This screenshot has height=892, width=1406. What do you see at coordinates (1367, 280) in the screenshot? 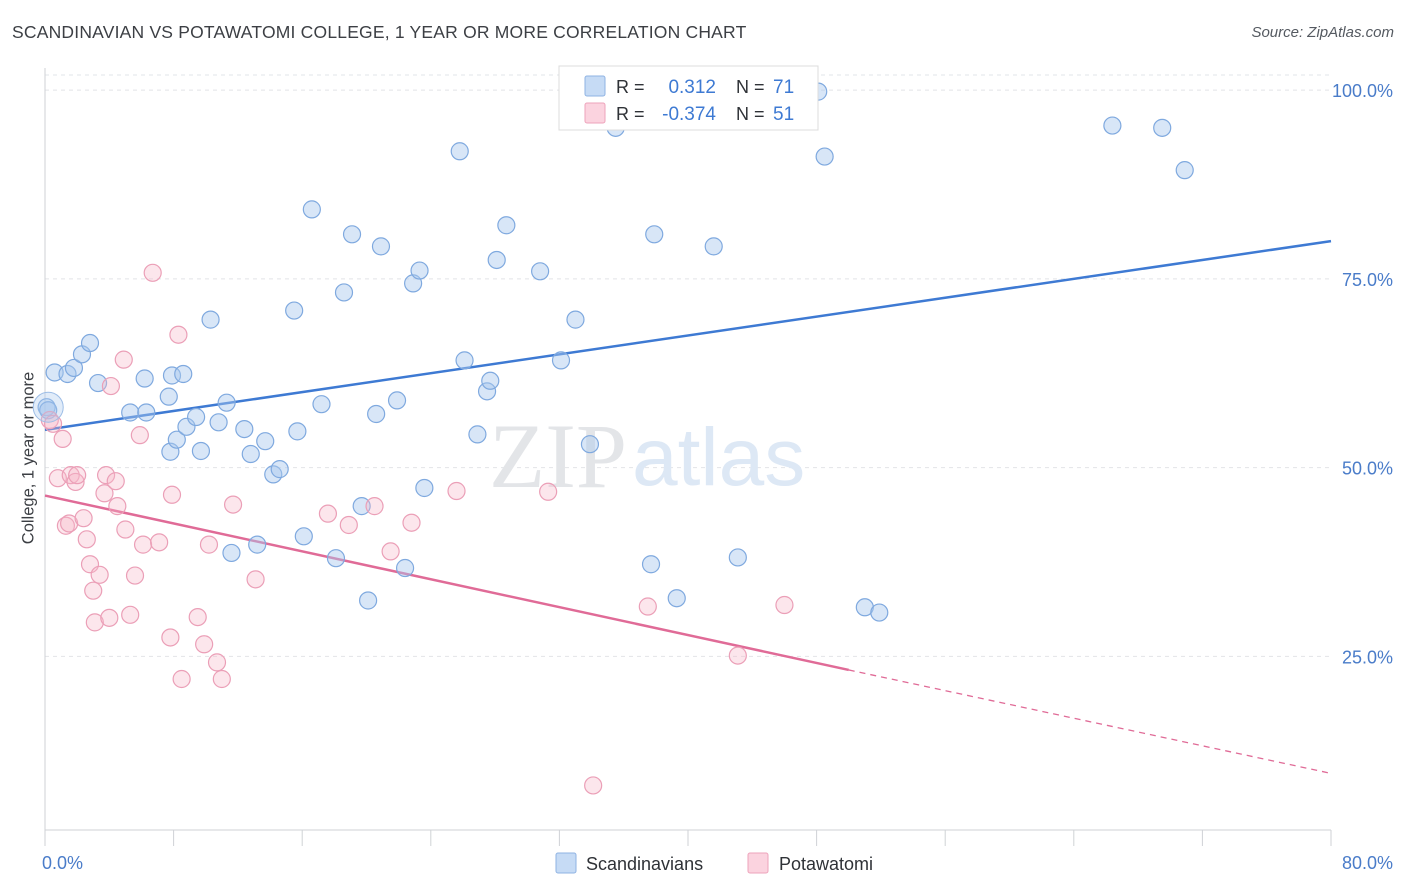
I see `y-tick-label: 75.0%` at bounding box center [1367, 280].